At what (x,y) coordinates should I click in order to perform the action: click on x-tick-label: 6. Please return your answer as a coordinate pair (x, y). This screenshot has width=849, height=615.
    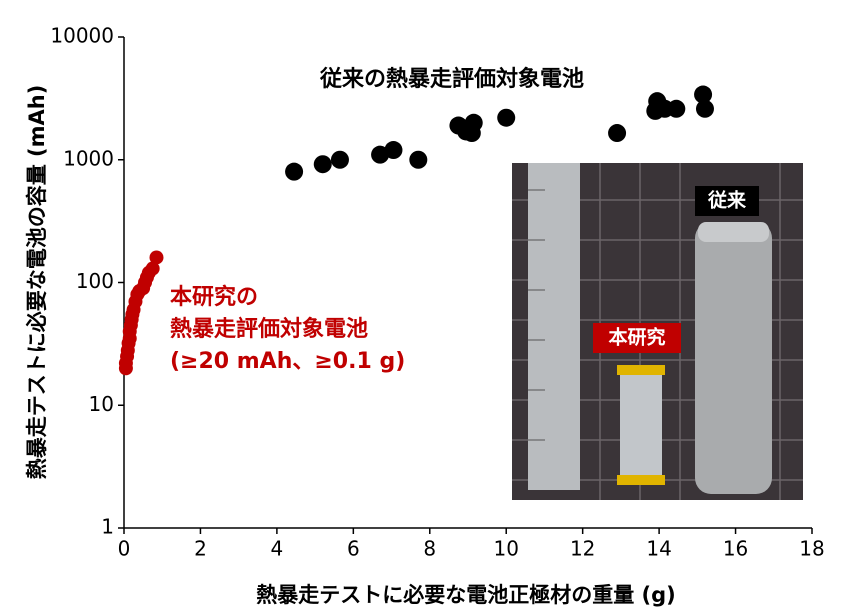
    Looking at the image, I should click on (353, 549).